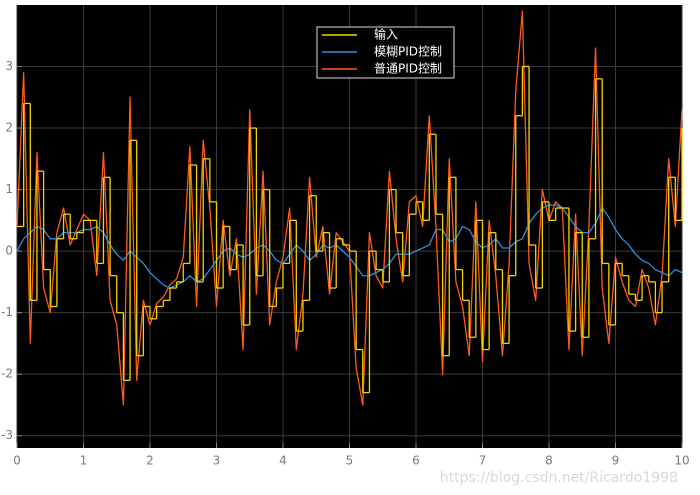 This screenshot has width=700, height=495. Describe the element at coordinates (7, 374) in the screenshot. I see `y-tick-label: -2` at that location.